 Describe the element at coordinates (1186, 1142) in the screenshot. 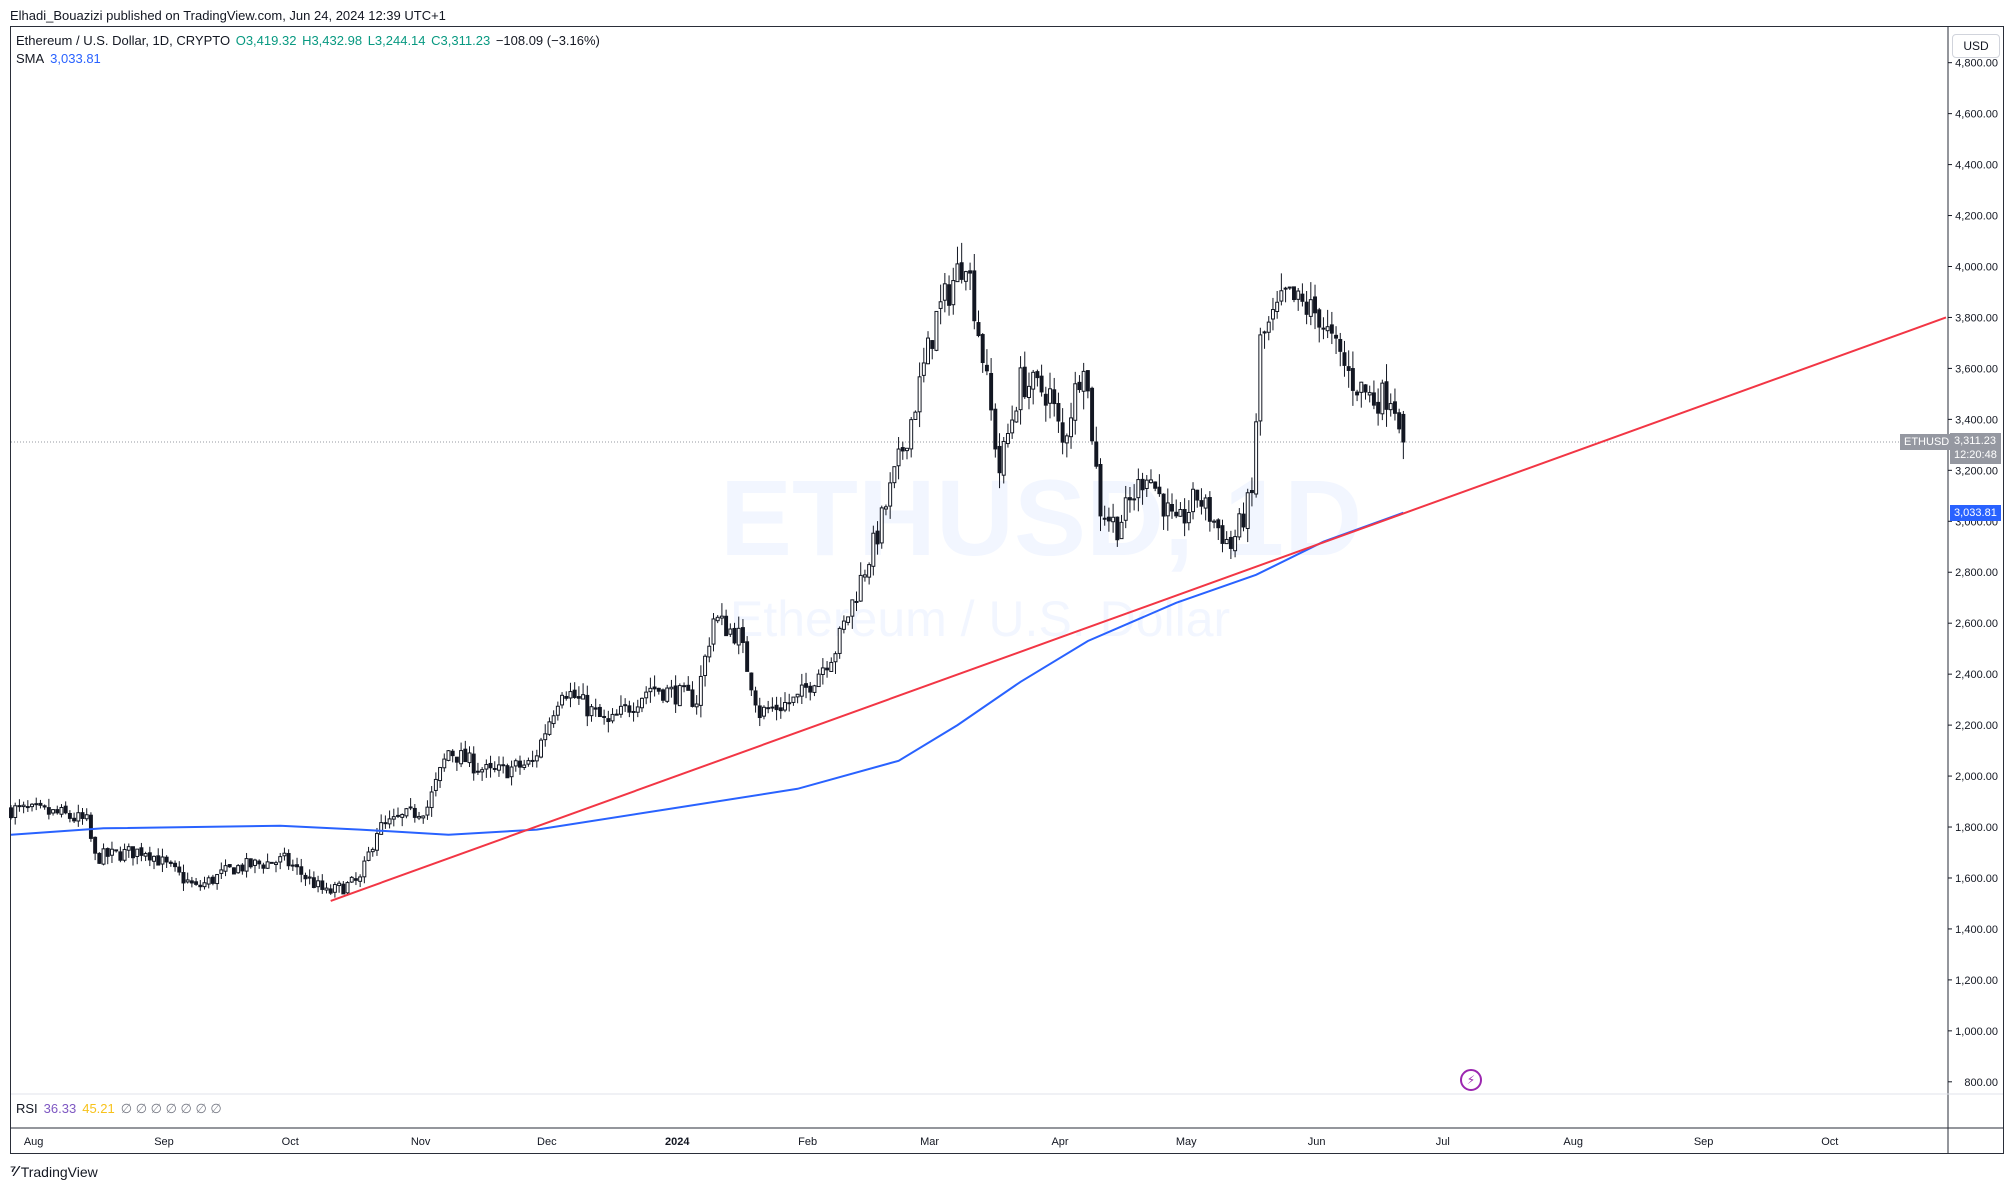

I see `x-tick-label: May` at that location.